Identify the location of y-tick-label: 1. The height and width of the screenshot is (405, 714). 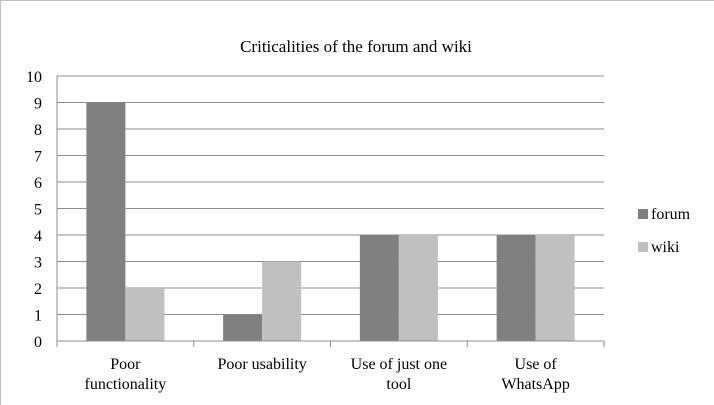
(38, 316).